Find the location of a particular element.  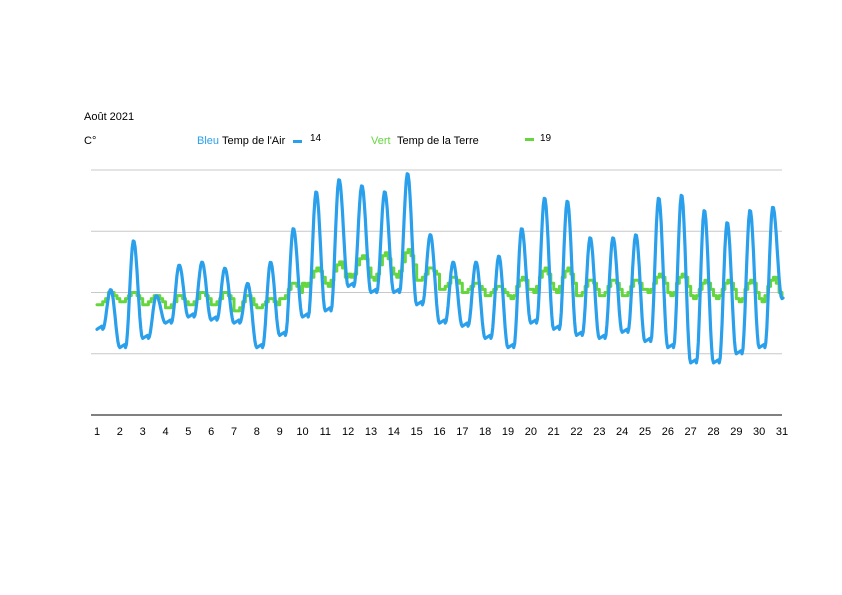

x-tick-label: 31 is located at coordinates (782, 432).